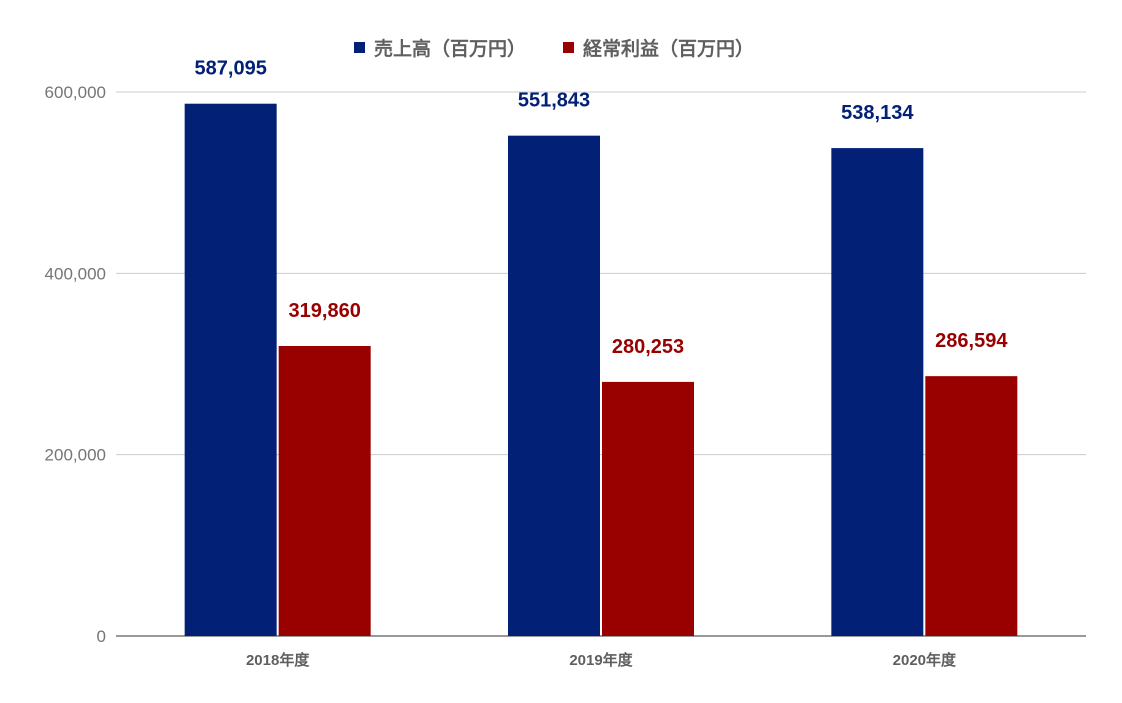  Describe the element at coordinates (554, 48) in the screenshot. I see `legend: 売上高（百万円） 経常利益（百万円）` at that location.